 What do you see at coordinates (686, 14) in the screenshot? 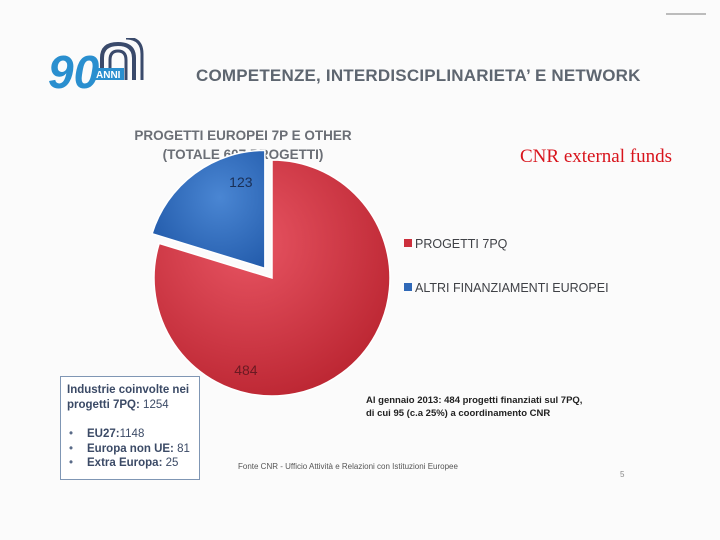
I see `scan-mark` at bounding box center [686, 14].